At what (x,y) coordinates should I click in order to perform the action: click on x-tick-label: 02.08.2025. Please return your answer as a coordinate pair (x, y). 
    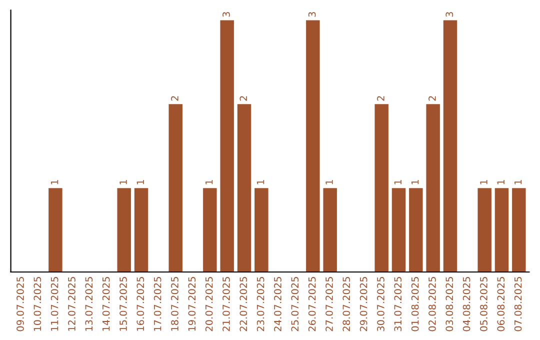
    Looking at the image, I should click on (432, 304).